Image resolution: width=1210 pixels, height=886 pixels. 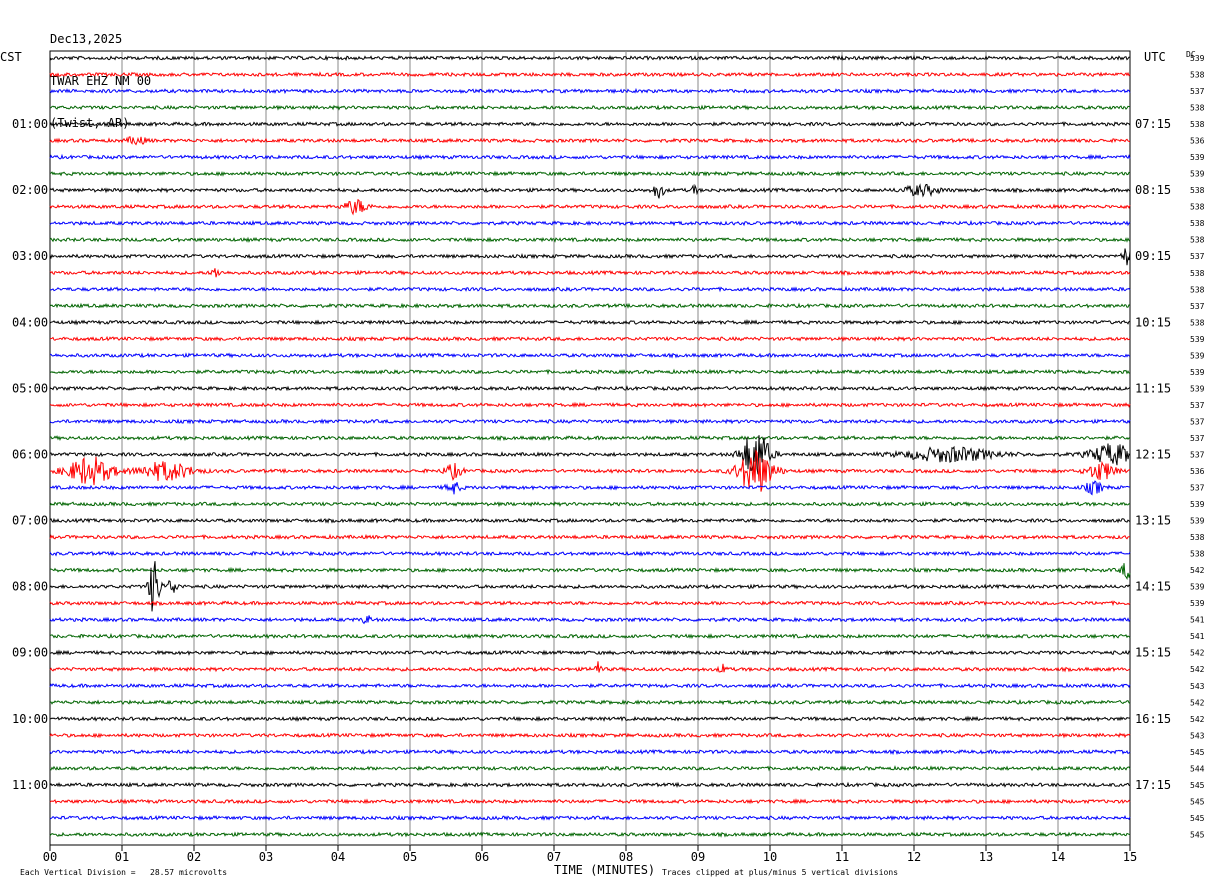 I want to click on x-tick-label: 06, so click(x=482, y=857).